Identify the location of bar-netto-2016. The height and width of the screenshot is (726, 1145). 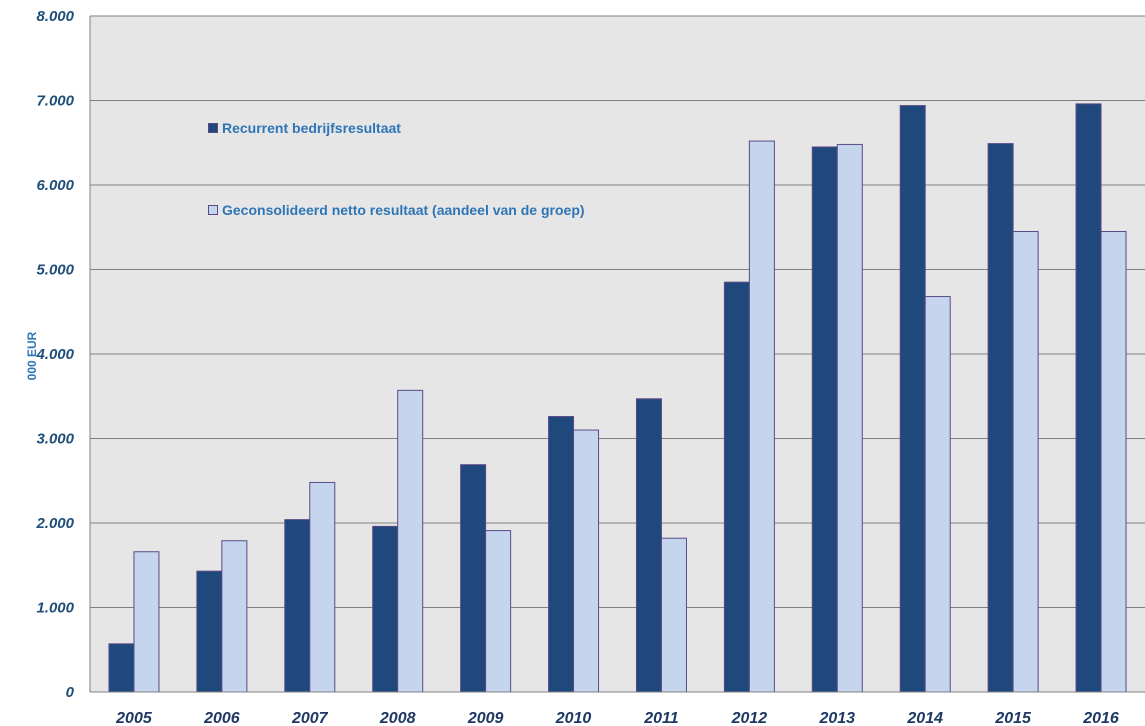
(1113, 461).